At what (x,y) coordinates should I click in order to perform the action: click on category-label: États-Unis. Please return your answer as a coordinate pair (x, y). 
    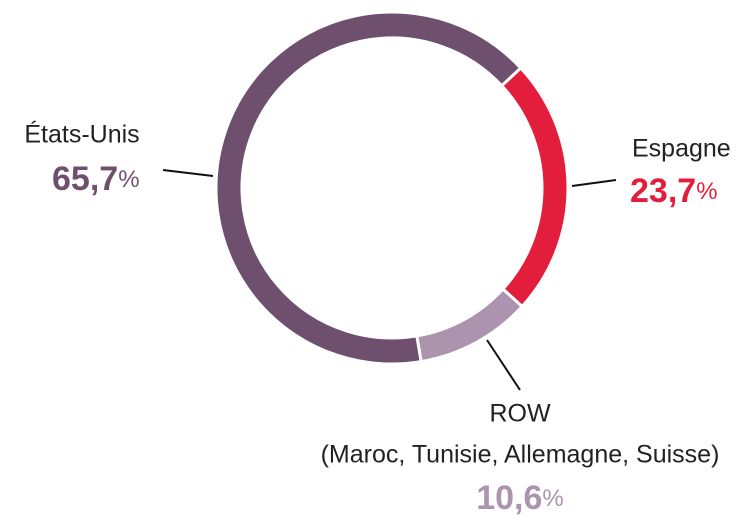
    Looking at the image, I should click on (81, 134).